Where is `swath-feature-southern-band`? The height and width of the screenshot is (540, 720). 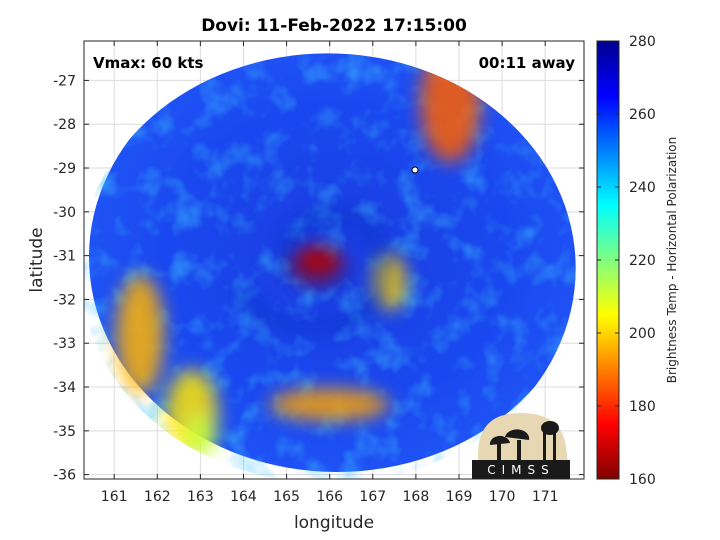 swath-feature-southern-band is located at coordinates (329, 404).